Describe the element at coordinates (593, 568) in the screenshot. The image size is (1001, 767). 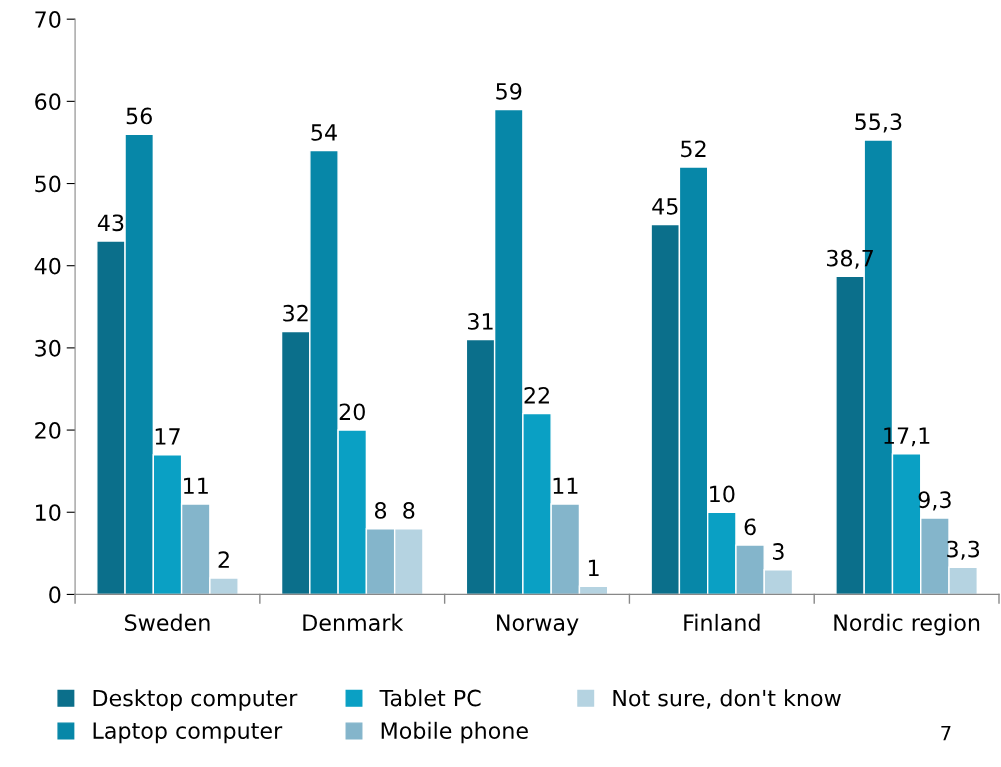
I see `data-label: 1` at that location.